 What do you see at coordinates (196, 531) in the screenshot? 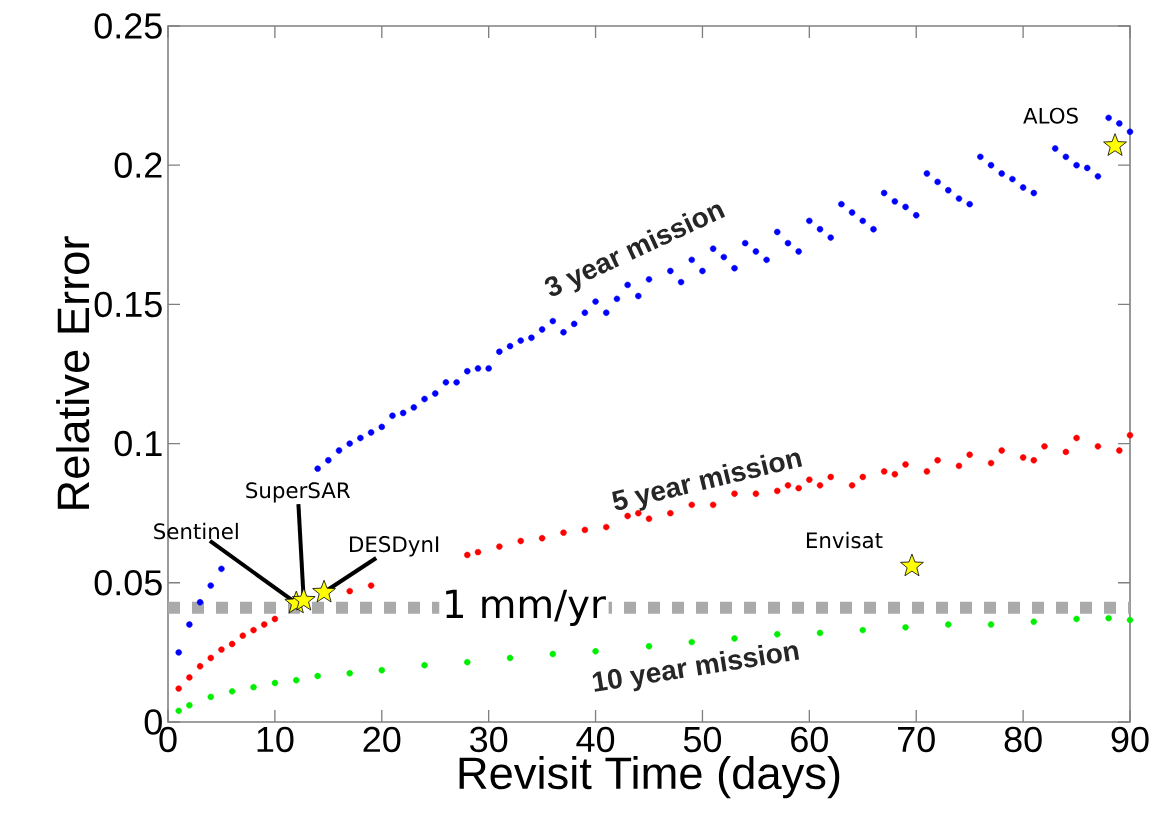
I see `annotation: Sentinel` at bounding box center [196, 531].